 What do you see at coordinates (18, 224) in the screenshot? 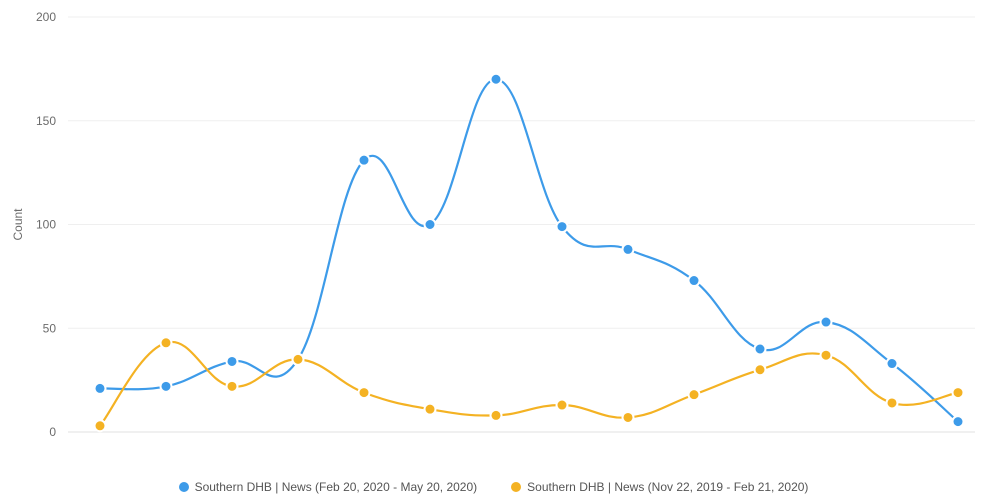
I see `y-axis-title: Count` at bounding box center [18, 224].